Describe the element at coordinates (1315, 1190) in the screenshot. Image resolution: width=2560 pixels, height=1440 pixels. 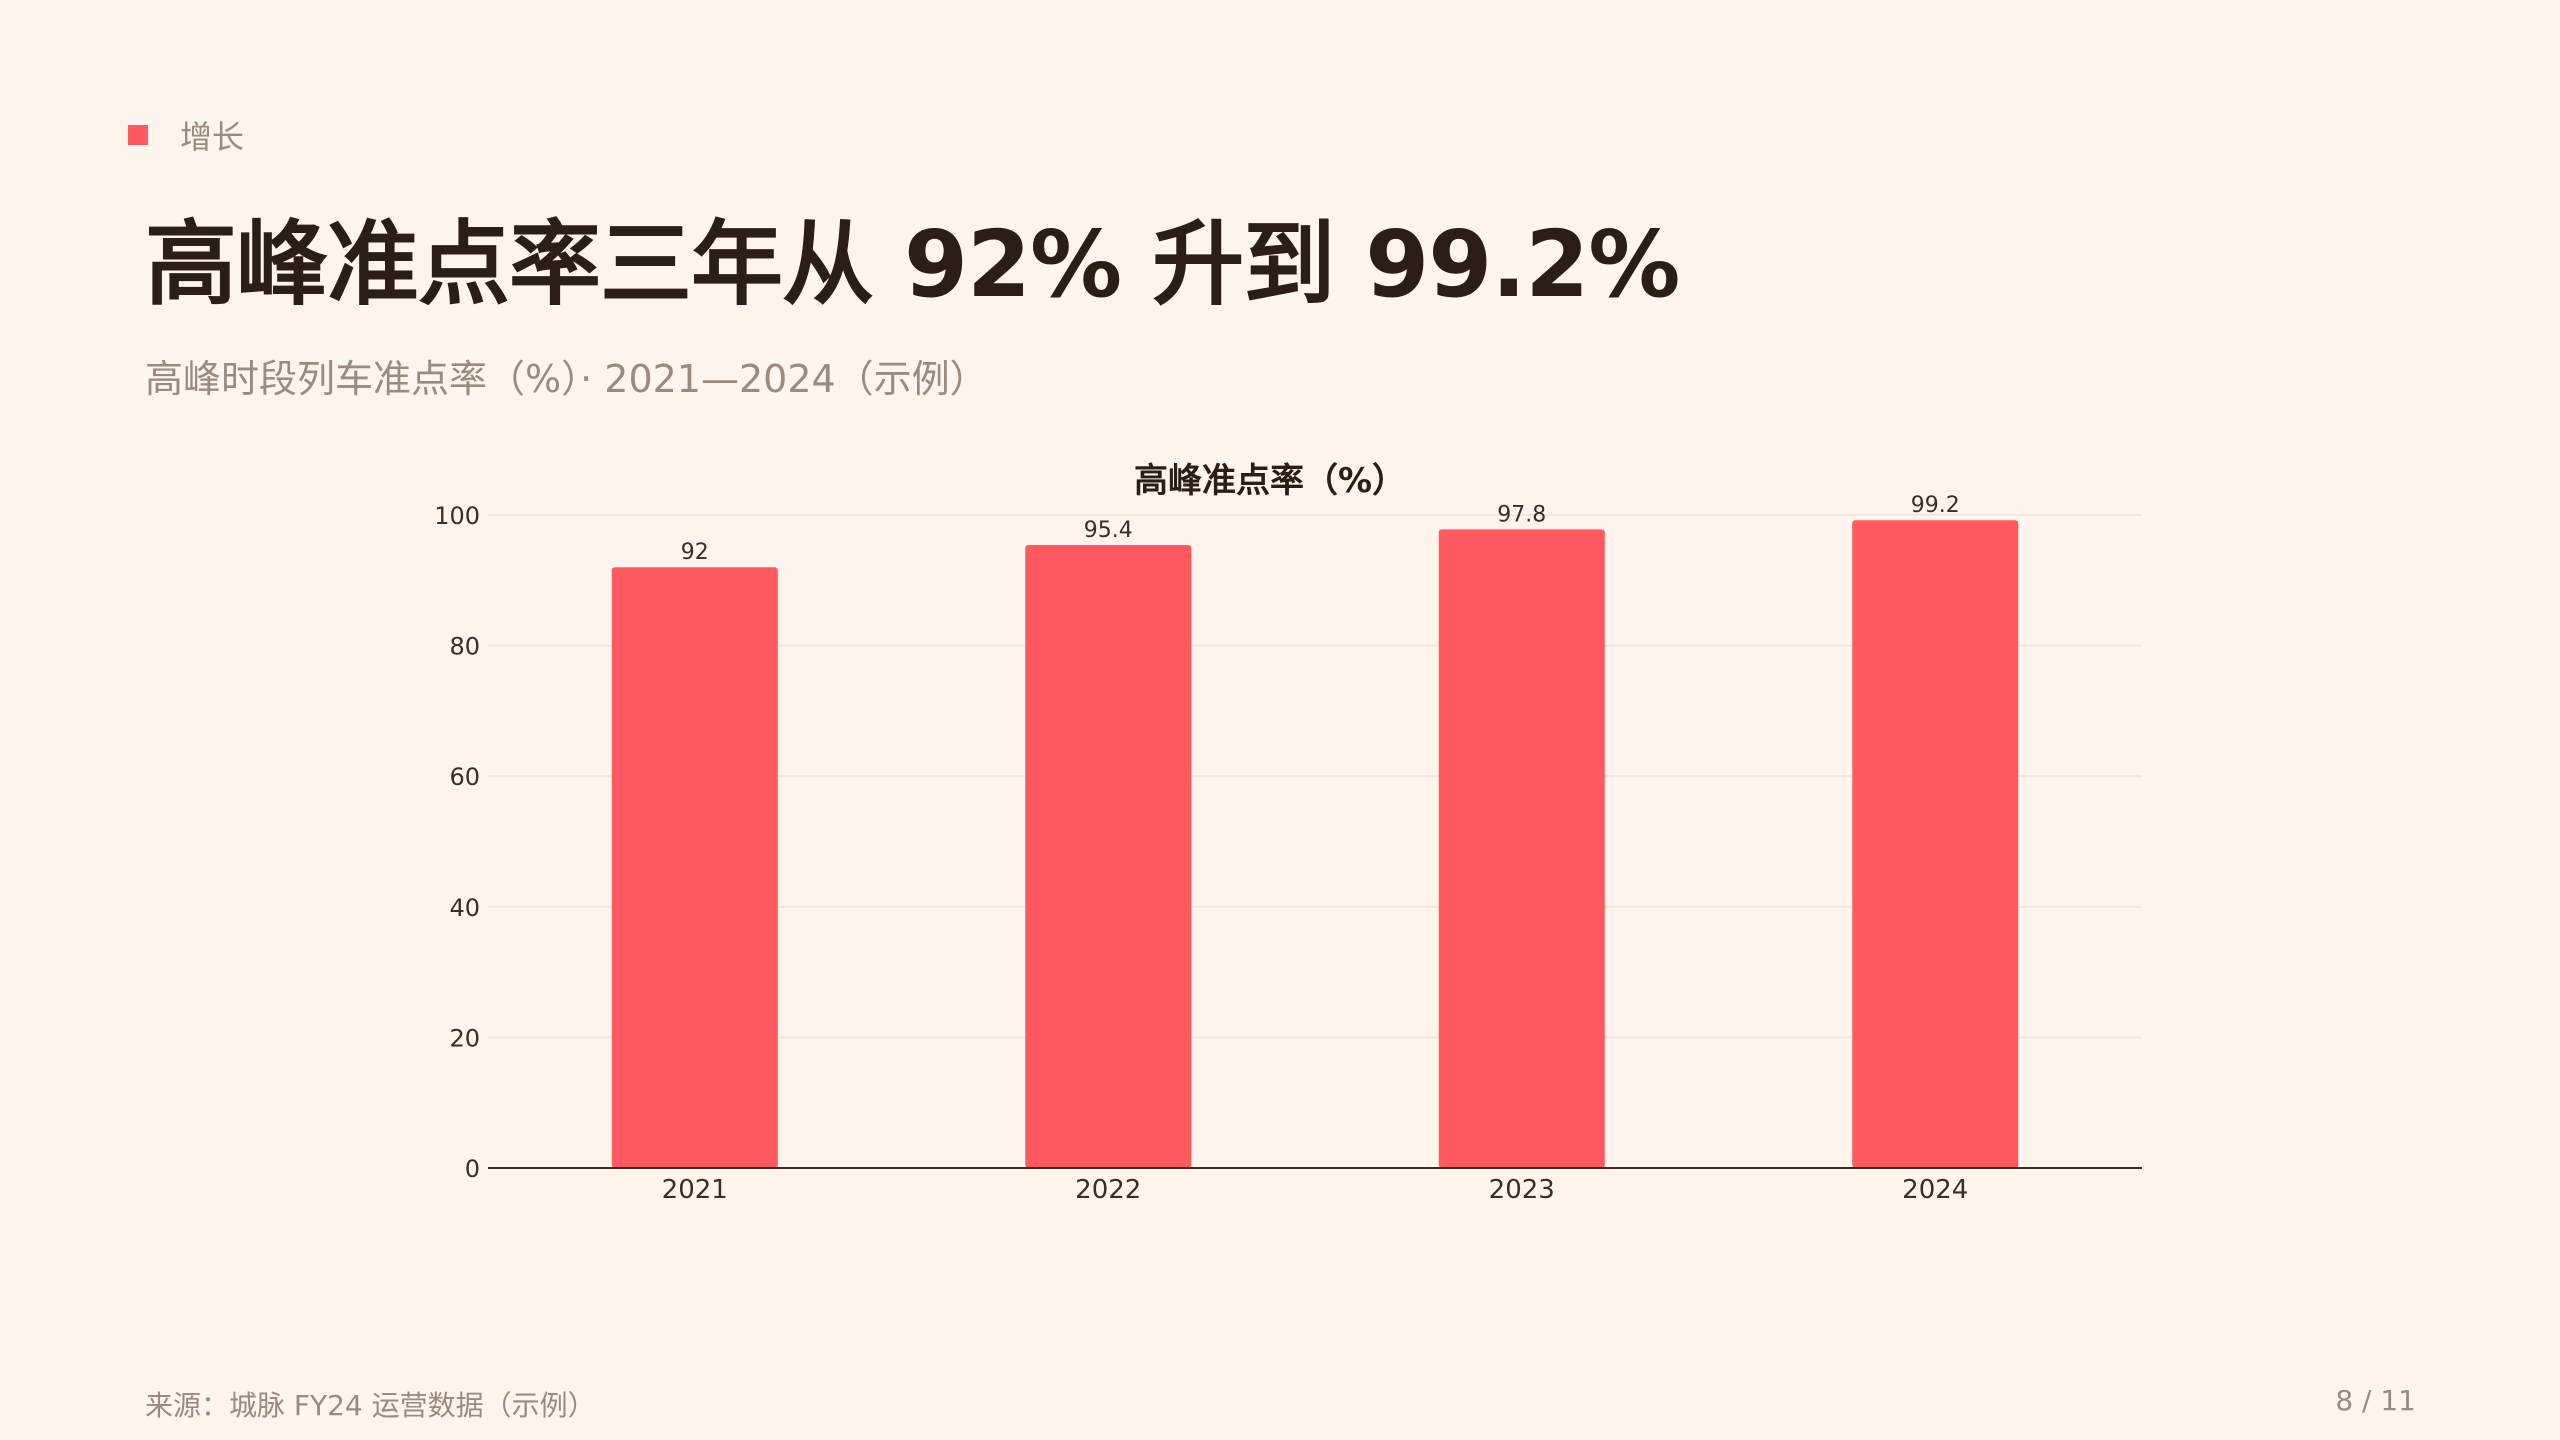
I see `x-axis: 2021 2022 2023 2024` at that location.